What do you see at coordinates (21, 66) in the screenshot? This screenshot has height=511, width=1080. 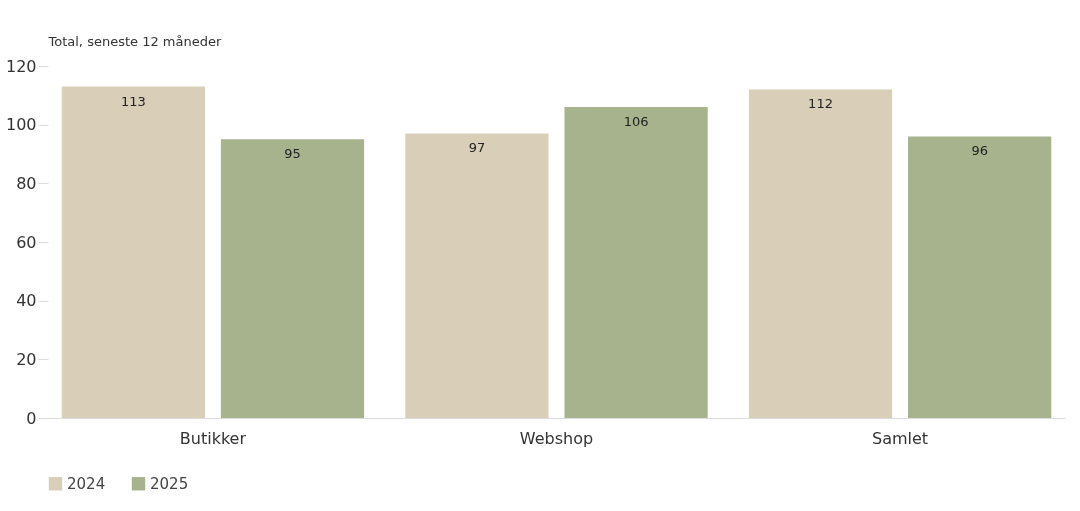 I see `y-tick-label: 120` at bounding box center [21, 66].